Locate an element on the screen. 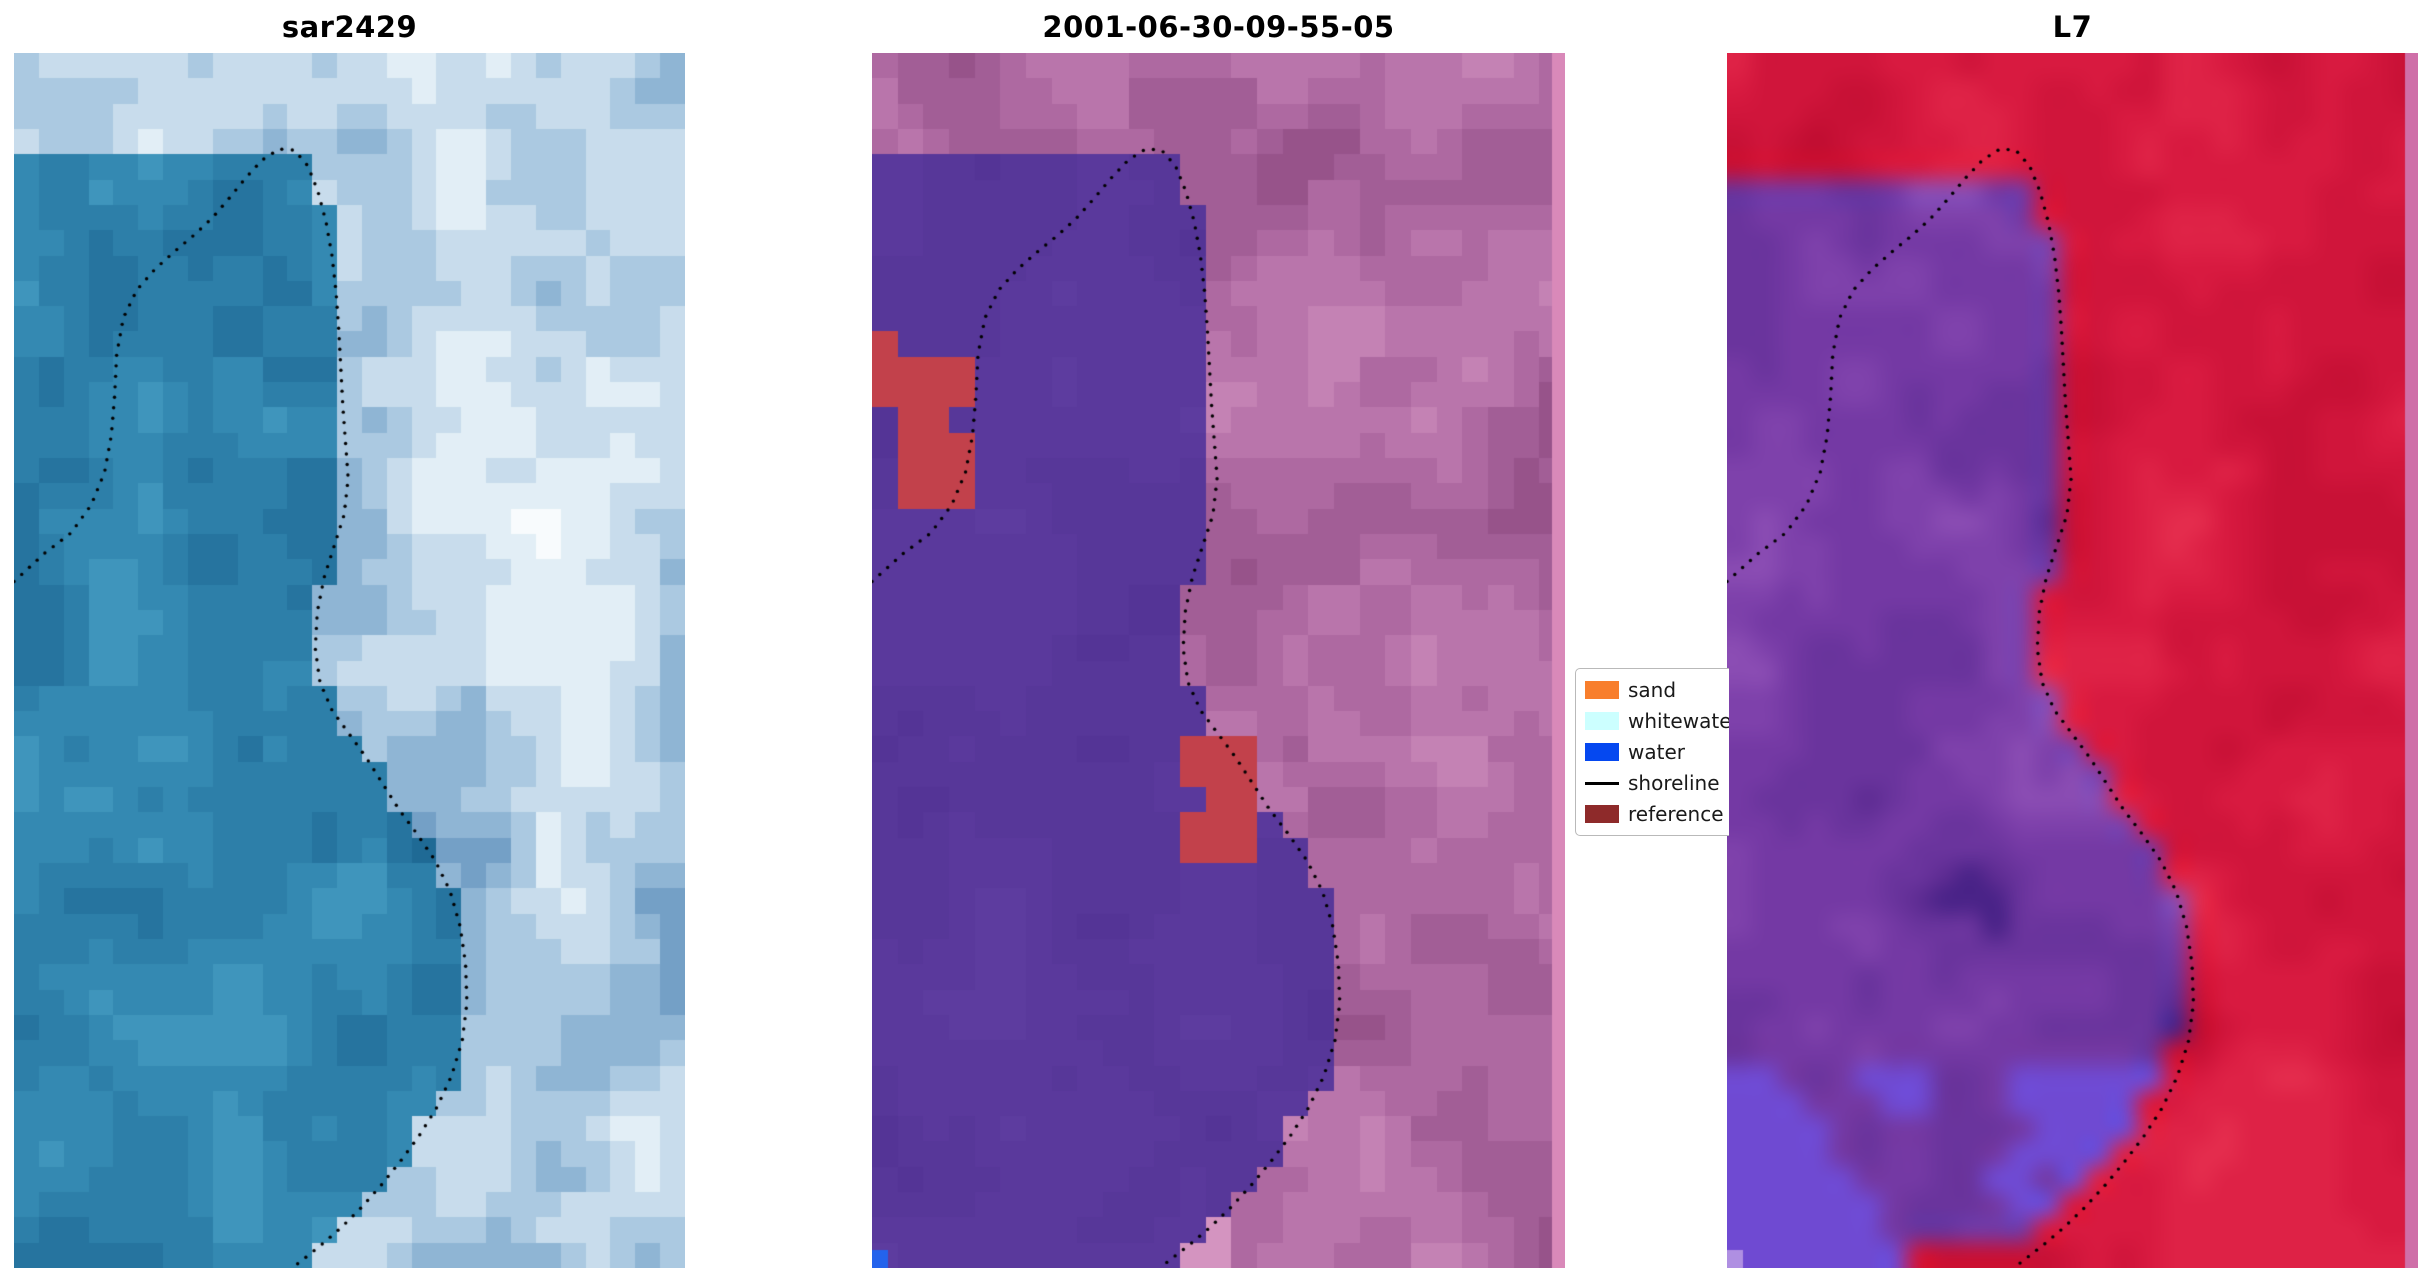  panel-classified-date-title: 2001-06-30-09-55-05 is located at coordinates (1218, 27).